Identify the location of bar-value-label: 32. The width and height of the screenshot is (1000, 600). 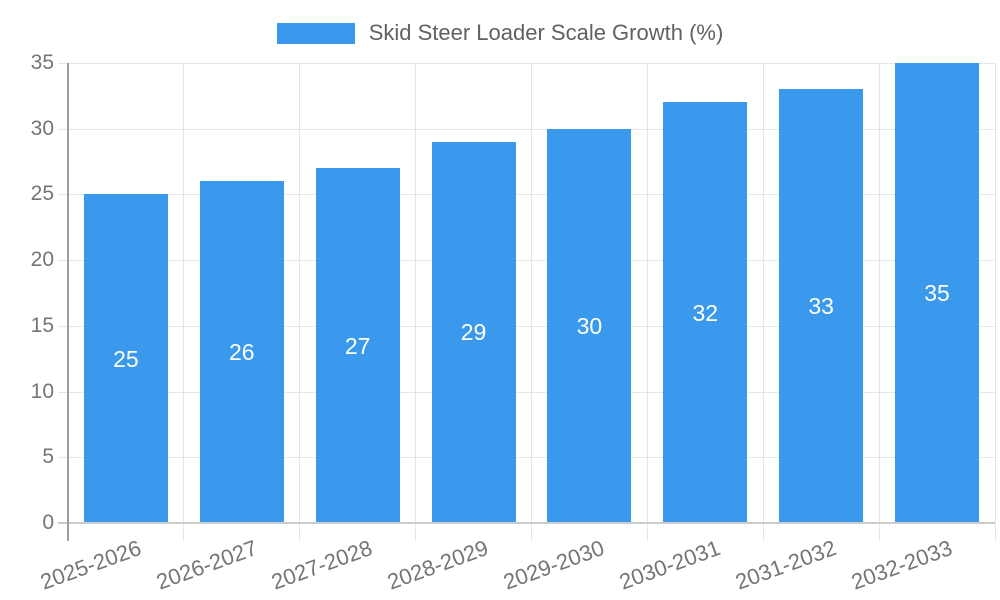
(705, 312).